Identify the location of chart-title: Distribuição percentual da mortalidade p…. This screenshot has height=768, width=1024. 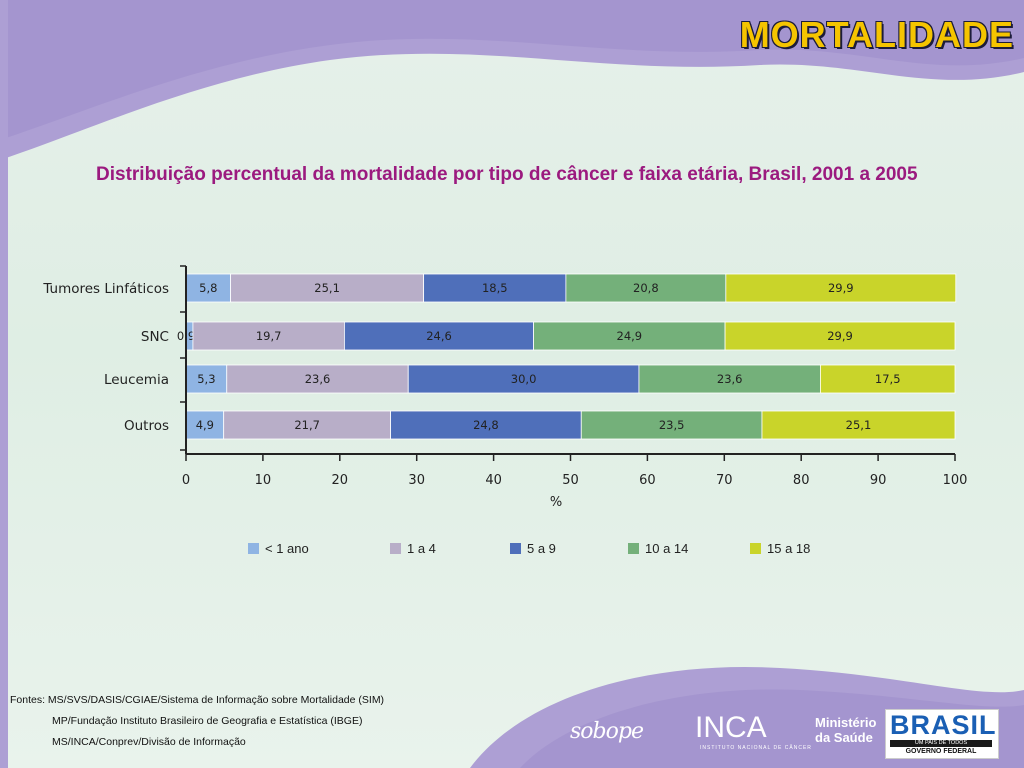
(507, 174).